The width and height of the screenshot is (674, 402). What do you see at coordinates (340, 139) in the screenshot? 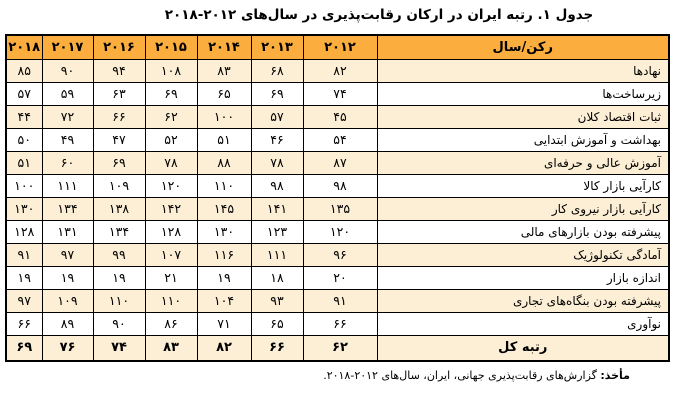
I see `rank-cell: ۵۴` at bounding box center [340, 139].